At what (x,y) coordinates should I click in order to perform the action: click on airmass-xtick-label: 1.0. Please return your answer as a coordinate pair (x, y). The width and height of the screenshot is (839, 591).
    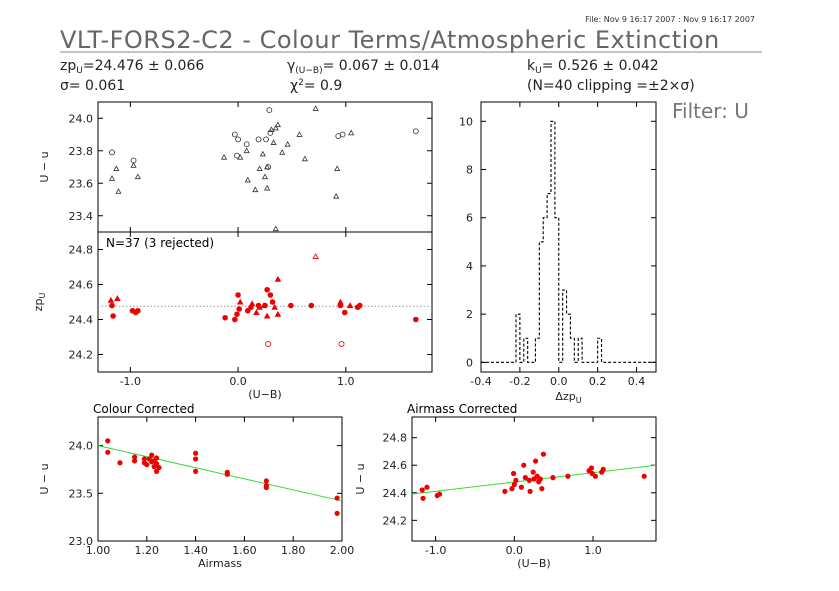
    Looking at the image, I should click on (593, 550).